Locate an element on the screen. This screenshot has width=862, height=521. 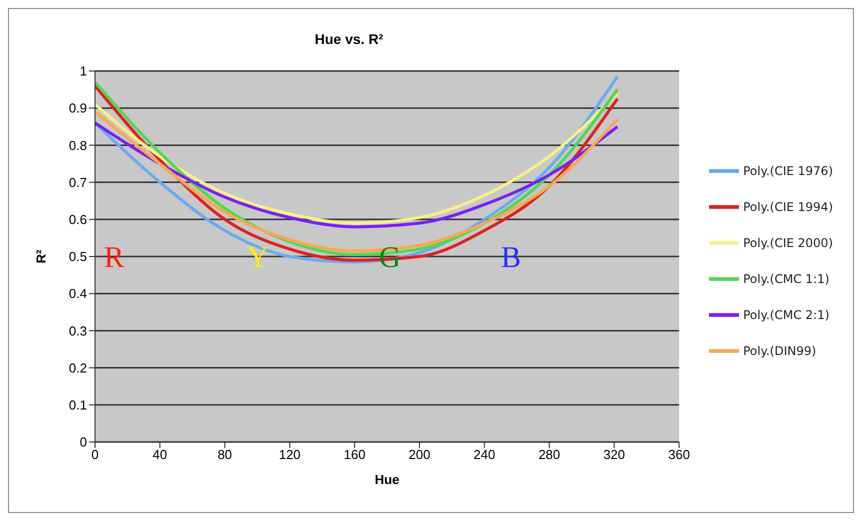
y-tick-label: 0 is located at coordinates (83, 442).